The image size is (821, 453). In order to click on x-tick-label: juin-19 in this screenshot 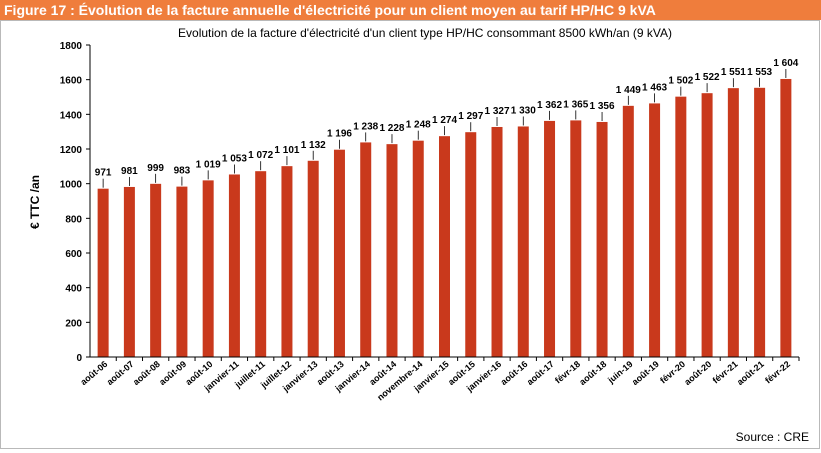, I will do `click(619, 372)`.